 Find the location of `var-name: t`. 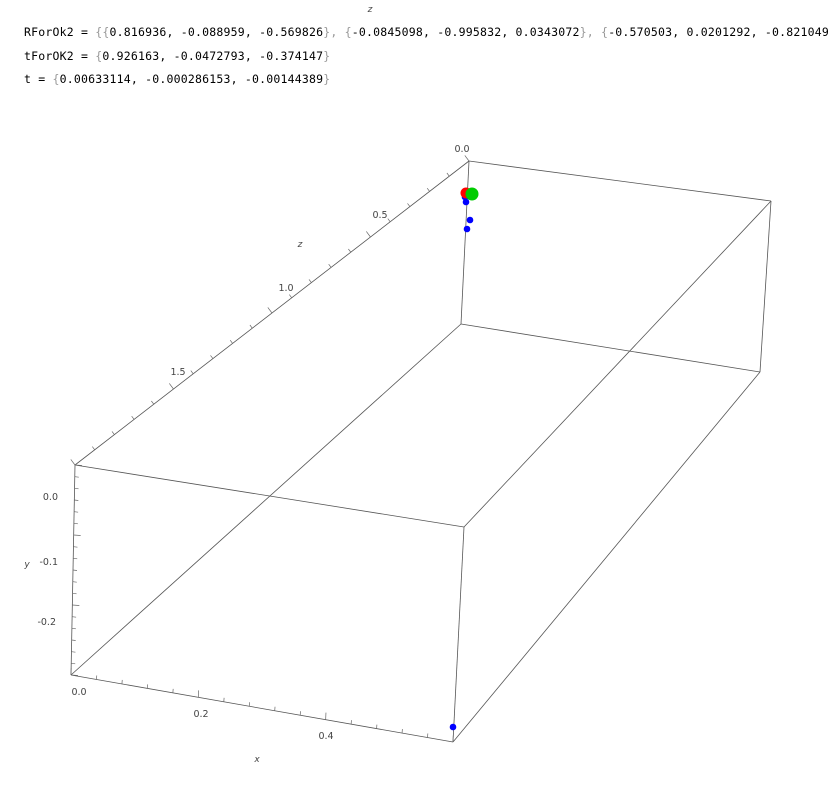

var-name: t is located at coordinates (28, 79).